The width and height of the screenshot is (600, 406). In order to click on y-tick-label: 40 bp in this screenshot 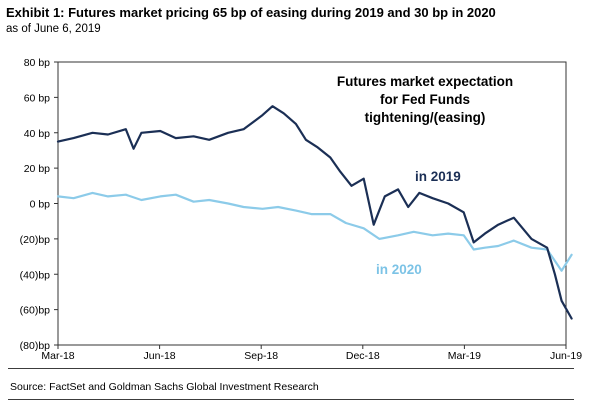, I will do `click(37, 134)`.